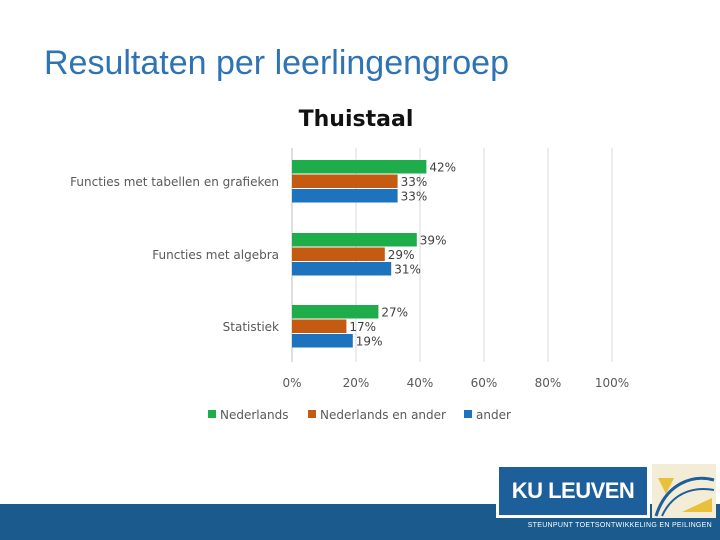 The height and width of the screenshot is (540, 720). I want to click on x-tick-label: 80%, so click(548, 383).